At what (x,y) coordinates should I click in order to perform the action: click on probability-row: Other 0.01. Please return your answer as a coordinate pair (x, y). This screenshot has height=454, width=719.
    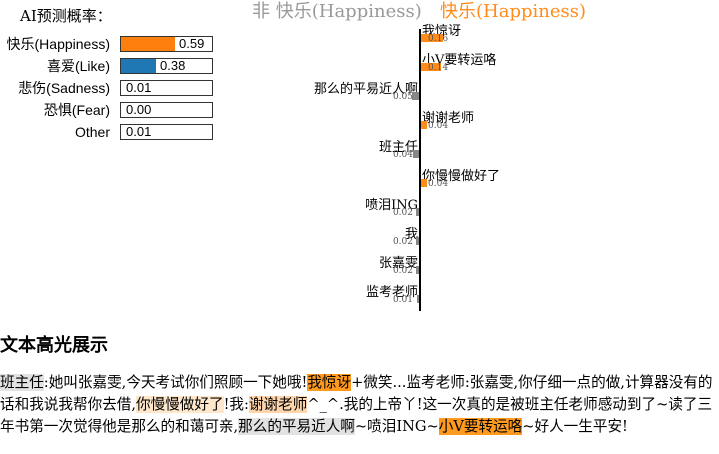
    Looking at the image, I should click on (107, 132).